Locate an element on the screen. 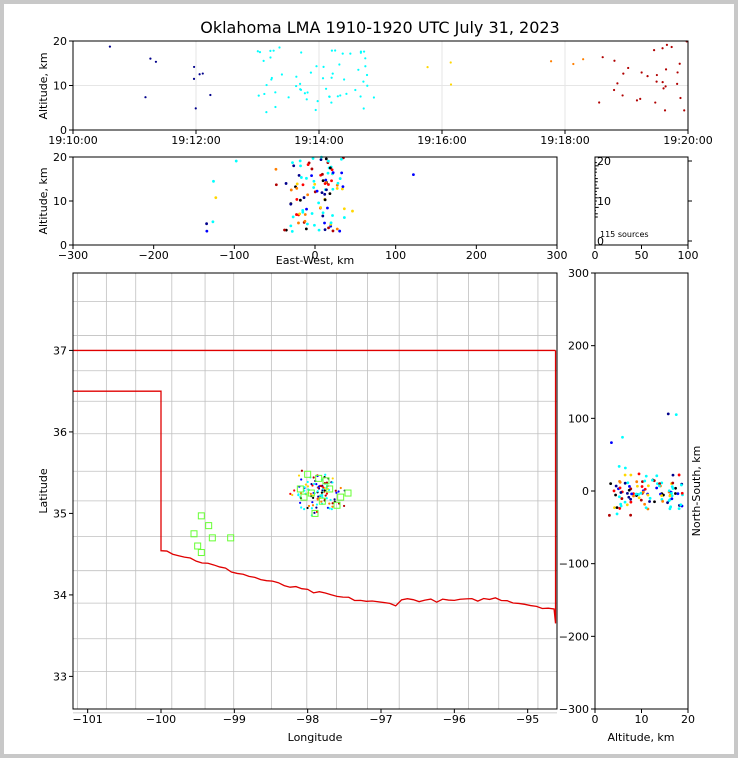 Image resolution: width=738 pixels, height=758 pixels. time-tick-label: 19:14:00 is located at coordinates (318, 140).